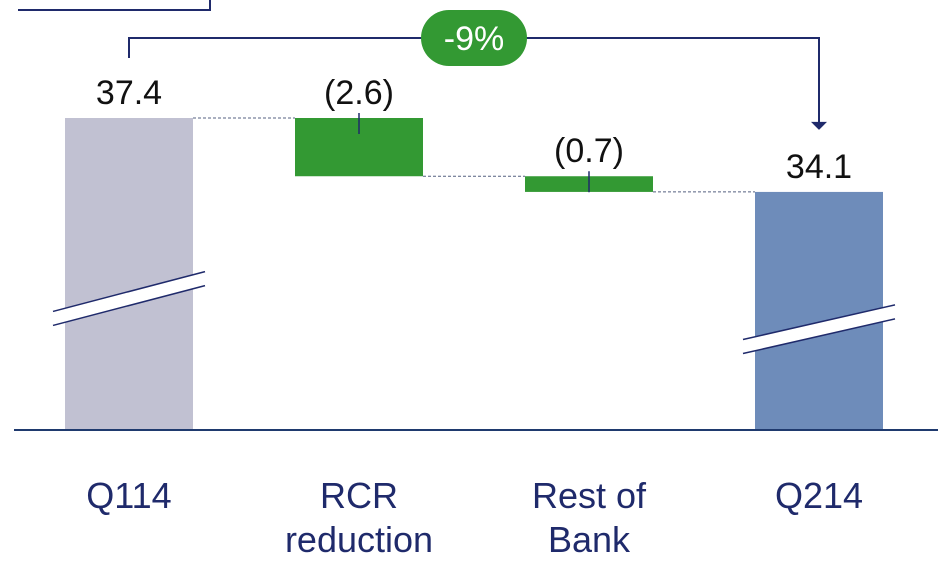 The image size is (938, 571). I want to click on annotation: -9%, so click(474, 39).